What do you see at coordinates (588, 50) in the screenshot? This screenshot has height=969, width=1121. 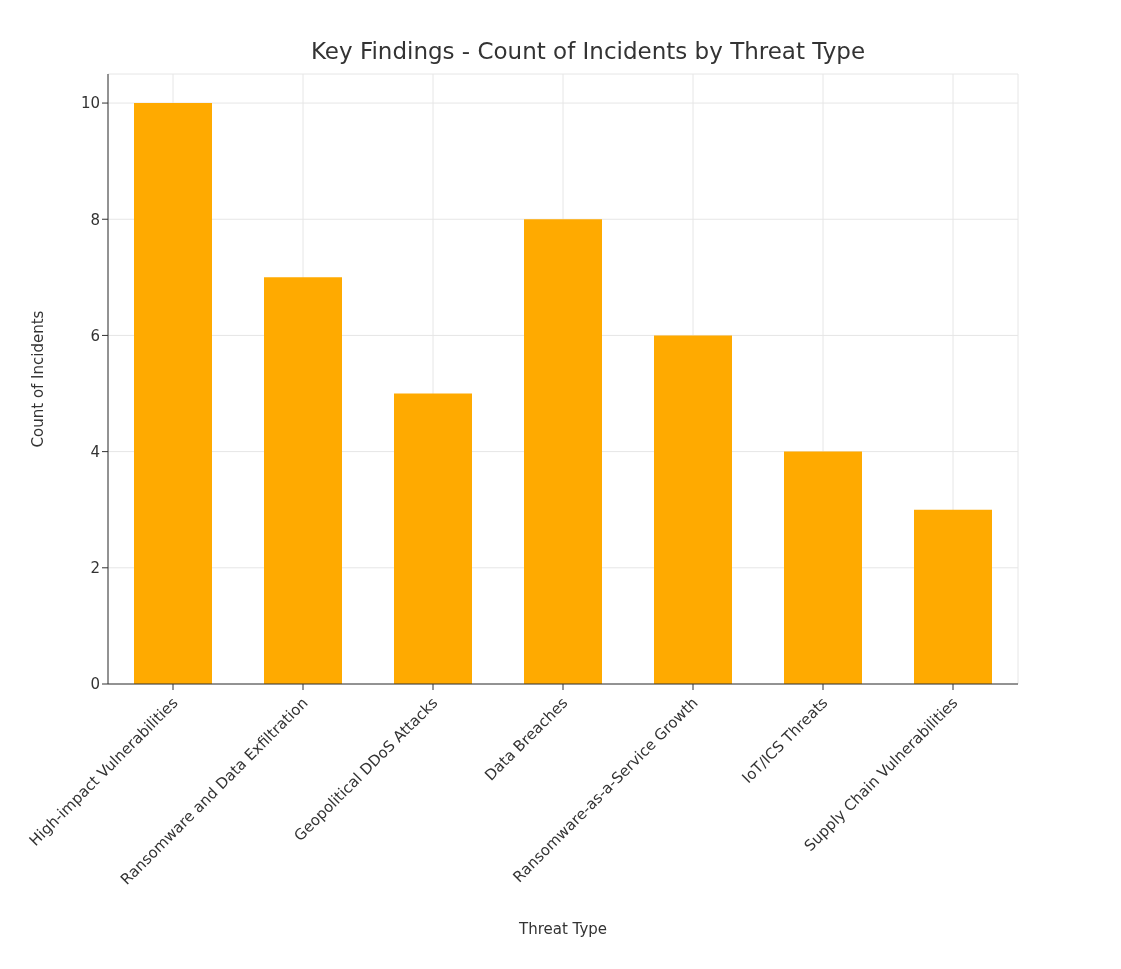 I see `chart-title: Key Findings - Count of Incidents by Threat Type` at bounding box center [588, 50].